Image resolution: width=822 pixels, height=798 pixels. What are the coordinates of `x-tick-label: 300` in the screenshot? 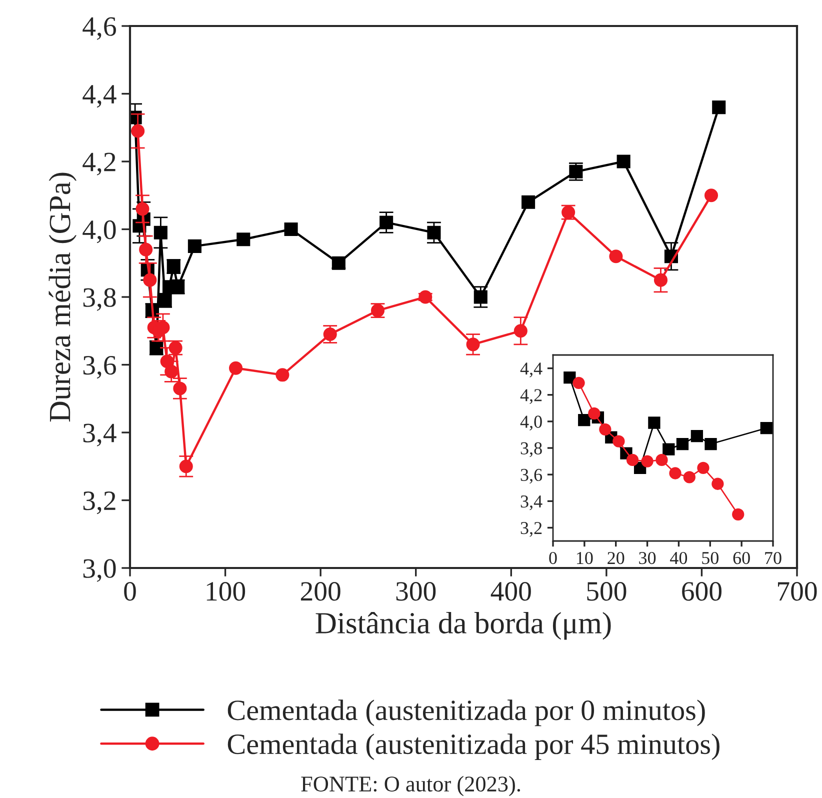 It's located at (416, 591).